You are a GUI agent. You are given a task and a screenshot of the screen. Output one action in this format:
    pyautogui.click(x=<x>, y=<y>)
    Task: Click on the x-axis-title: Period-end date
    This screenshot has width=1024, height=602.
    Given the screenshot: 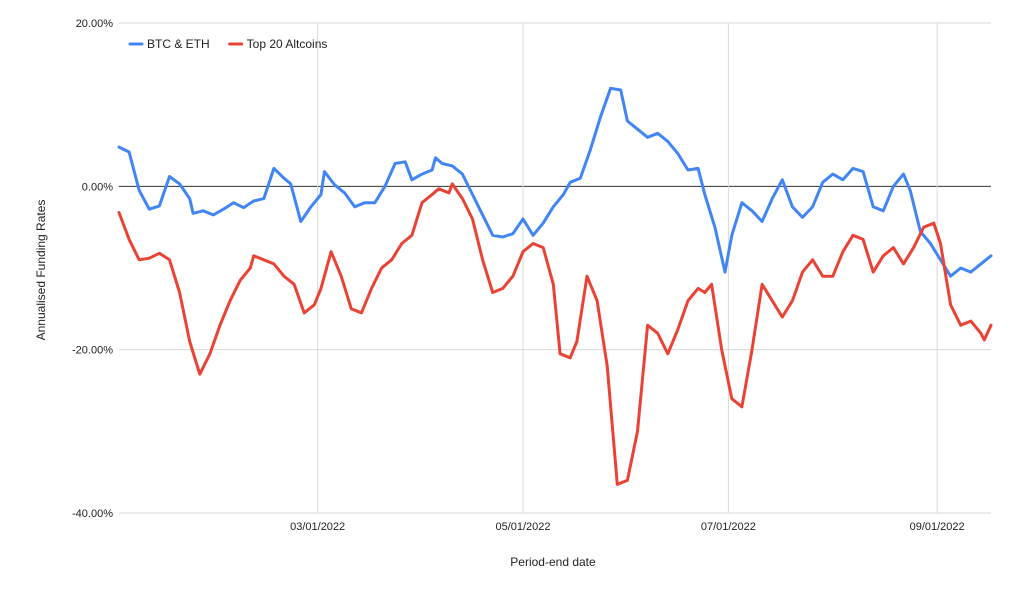 What is the action you would take?
    pyautogui.click(x=553, y=562)
    